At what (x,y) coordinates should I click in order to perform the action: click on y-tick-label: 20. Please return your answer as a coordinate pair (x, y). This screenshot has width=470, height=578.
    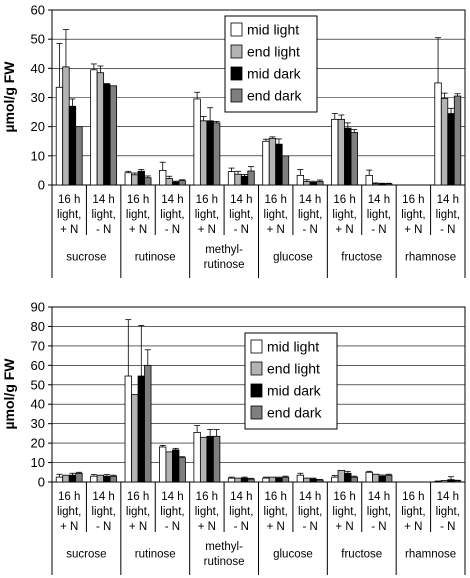
    Looking at the image, I should click on (38, 126).